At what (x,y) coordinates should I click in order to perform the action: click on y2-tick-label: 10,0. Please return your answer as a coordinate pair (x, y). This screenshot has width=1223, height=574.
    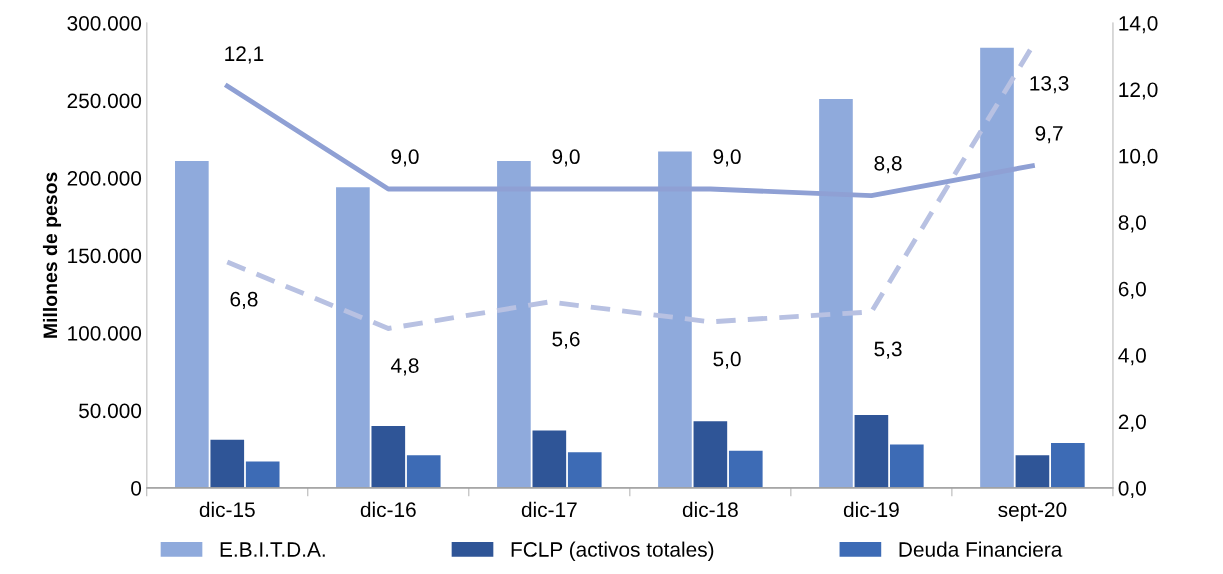
    Looking at the image, I should click on (1138, 157).